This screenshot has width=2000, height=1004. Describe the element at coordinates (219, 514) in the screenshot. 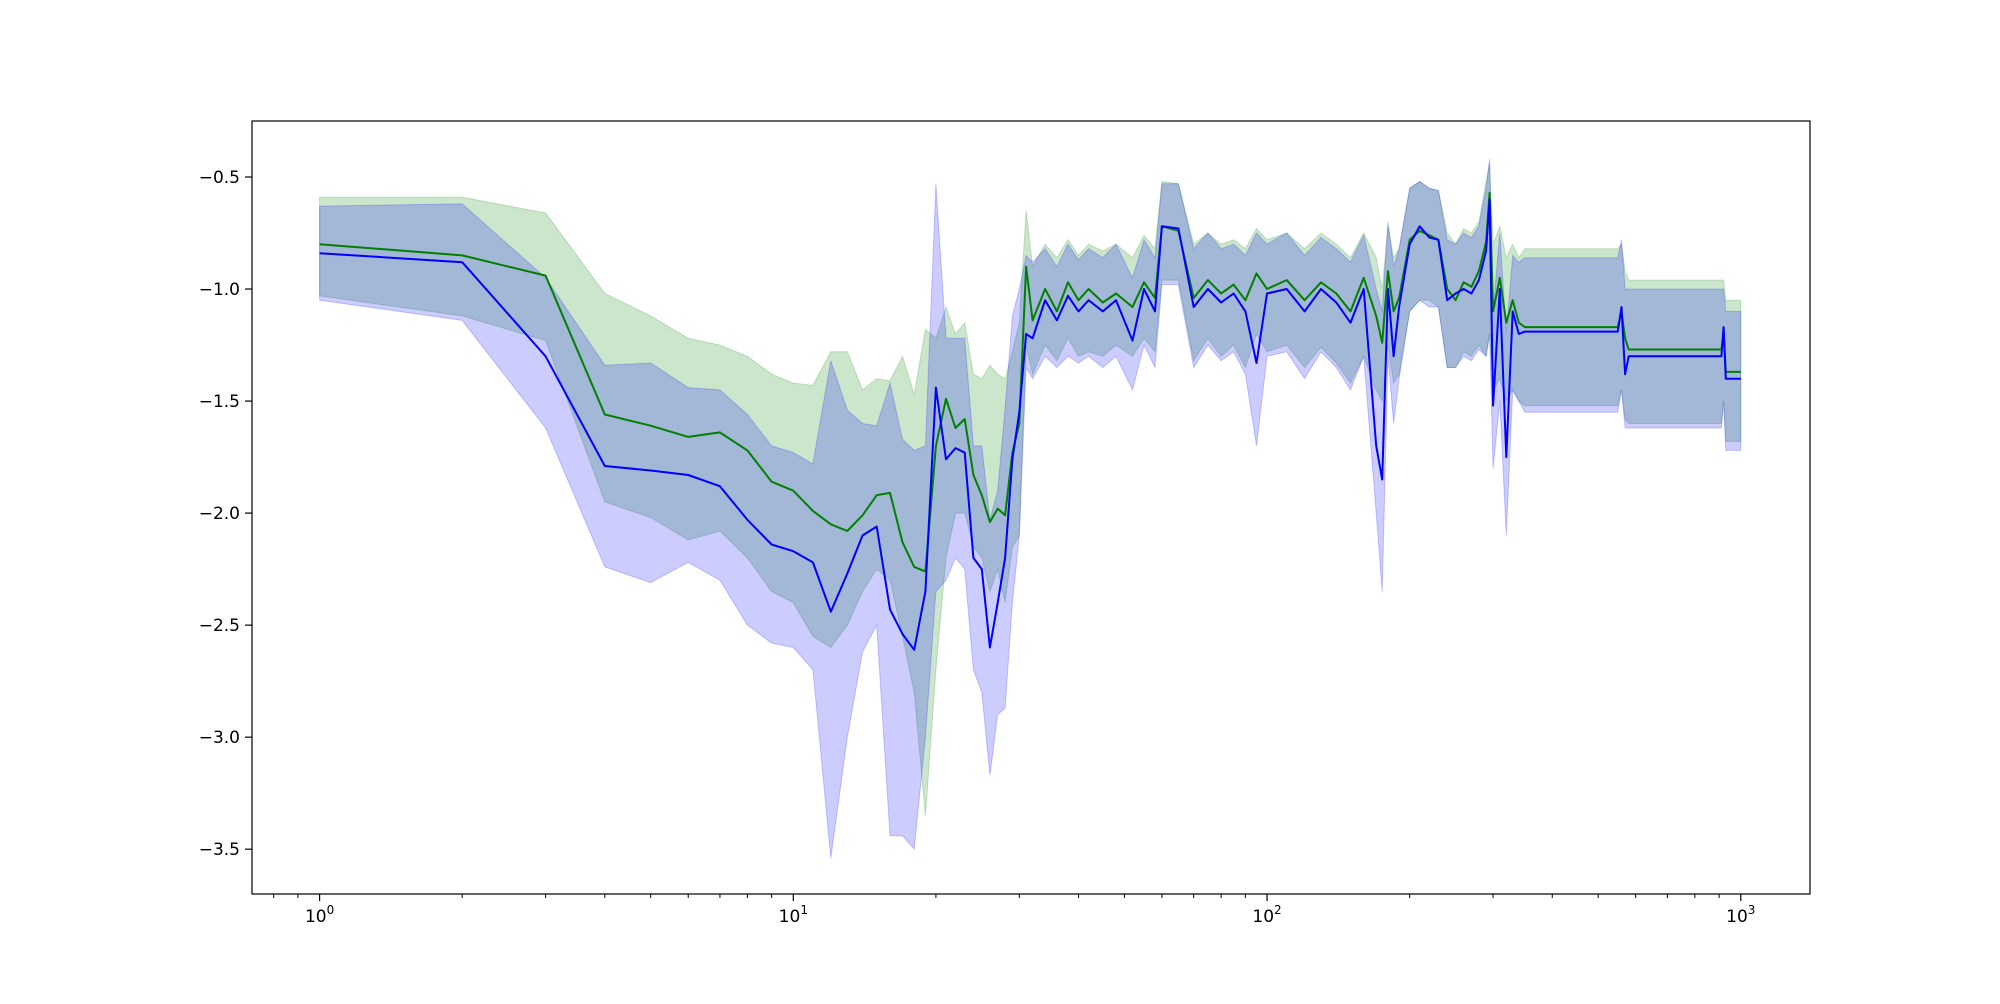

I see `y-tick-label: −2.0` at that location.